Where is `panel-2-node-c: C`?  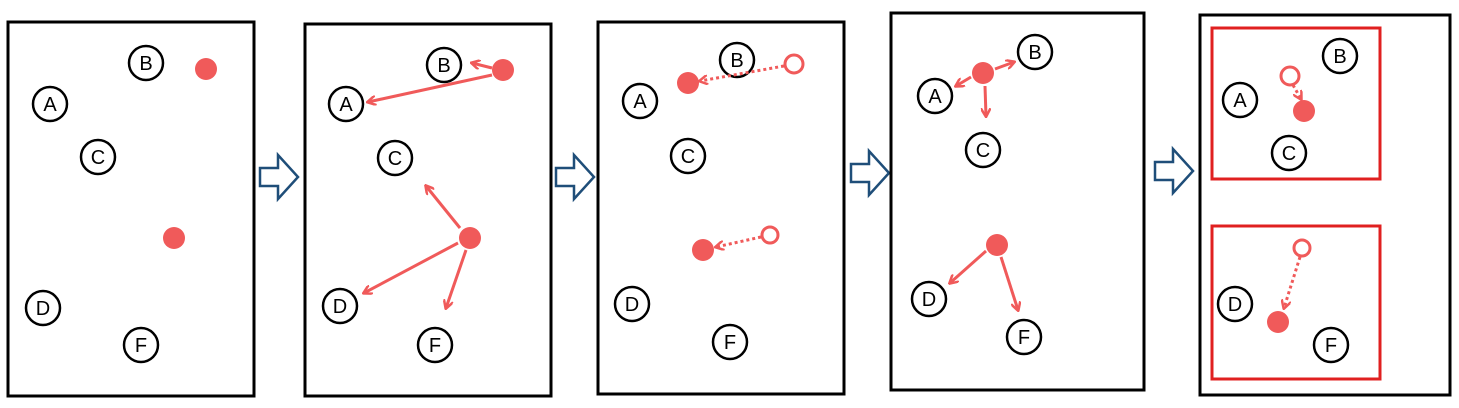 panel-2-node-c: C is located at coordinates (395, 158).